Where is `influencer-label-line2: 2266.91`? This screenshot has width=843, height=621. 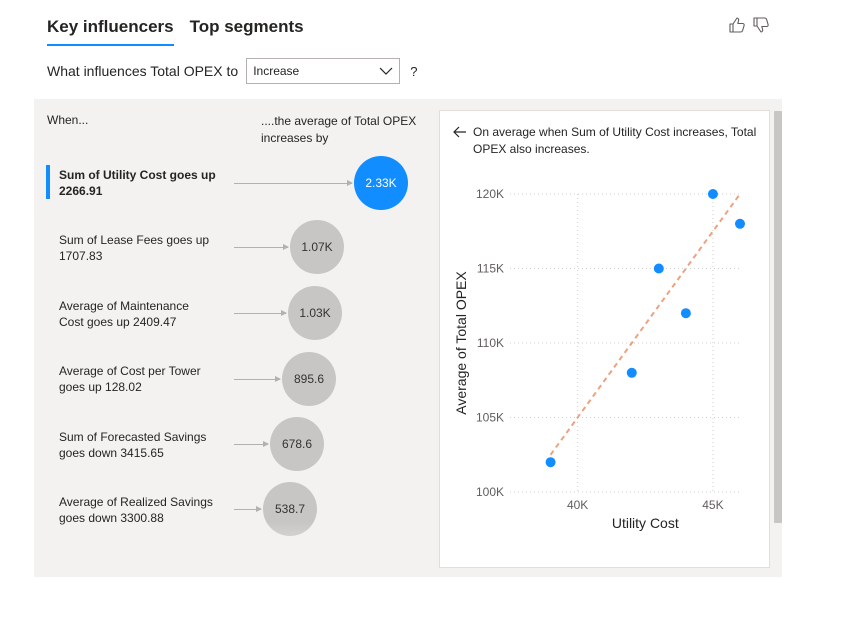
influencer-label-line2: 2266.91 is located at coordinates (81, 191).